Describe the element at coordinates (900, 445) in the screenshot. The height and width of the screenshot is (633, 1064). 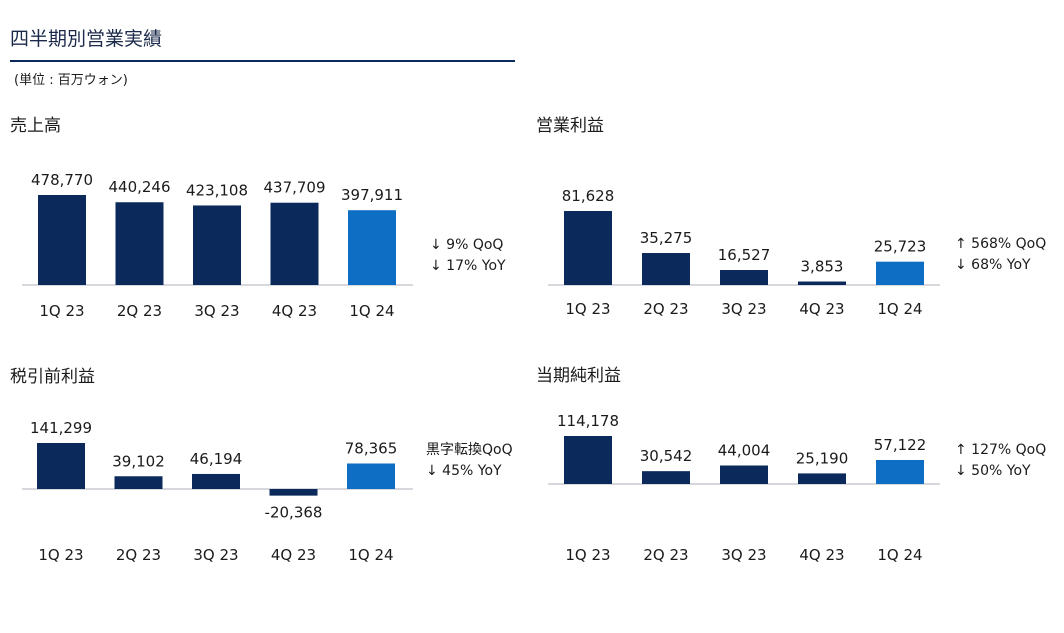
I see `value-label: 57,122` at that location.